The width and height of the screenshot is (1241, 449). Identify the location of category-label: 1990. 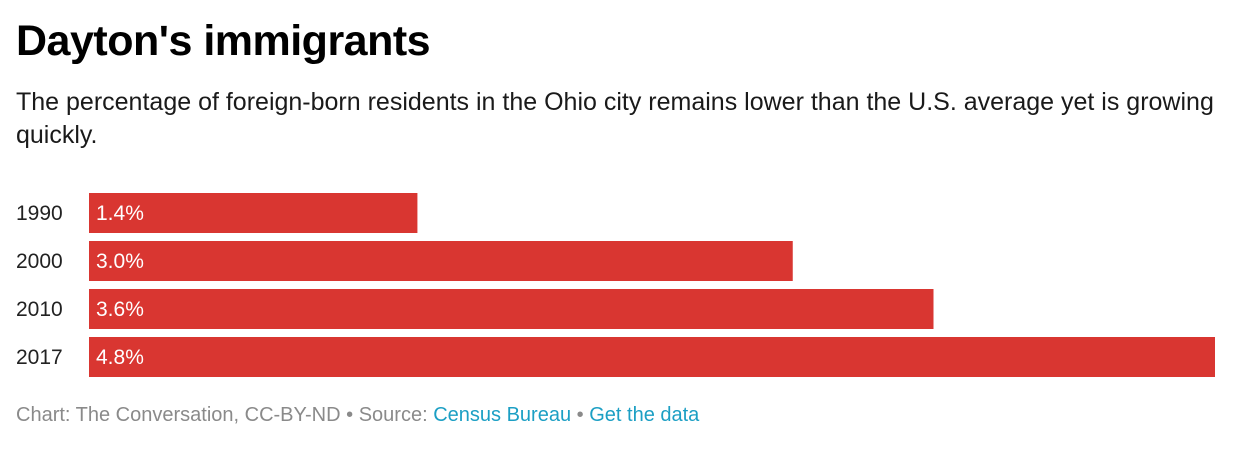
(39, 213).